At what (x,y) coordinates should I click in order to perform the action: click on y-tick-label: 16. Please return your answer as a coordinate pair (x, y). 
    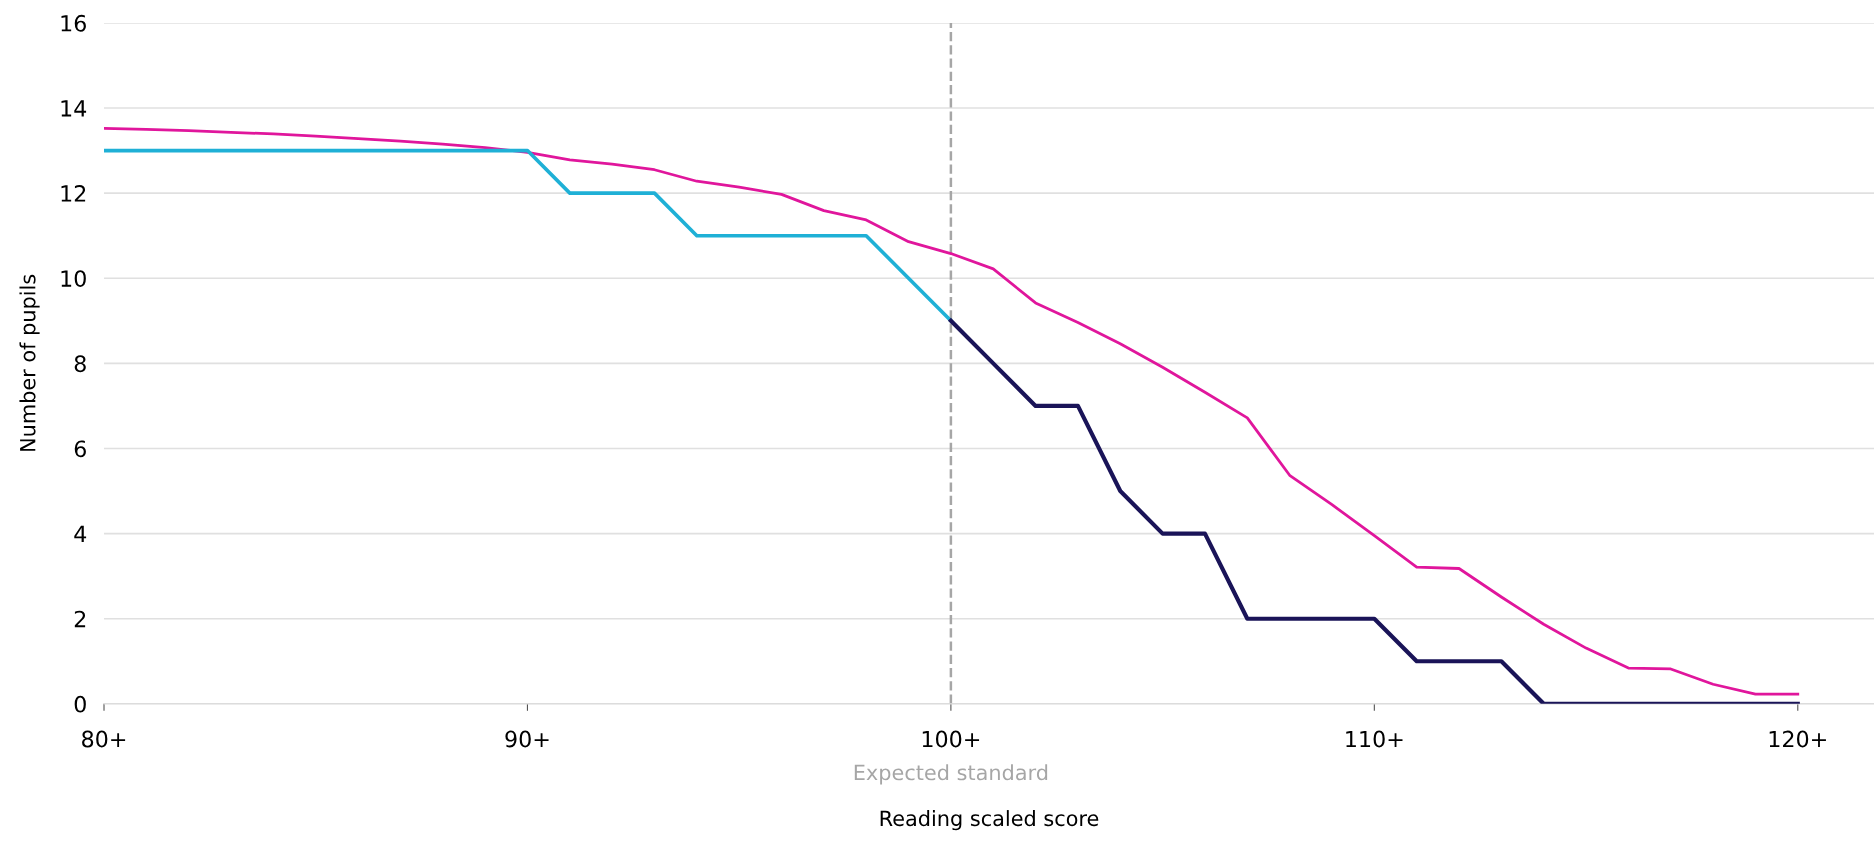
    Looking at the image, I should click on (73, 23).